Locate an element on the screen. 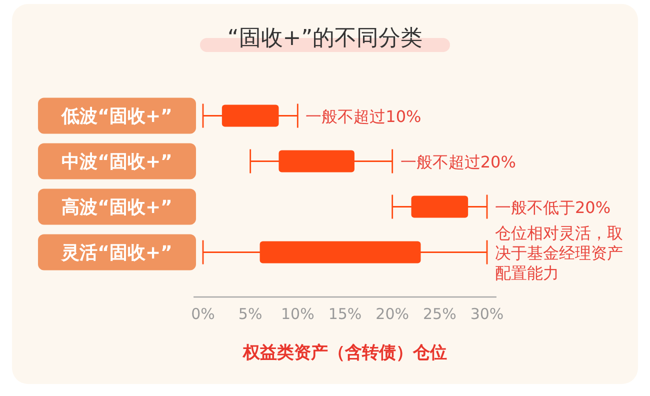 This screenshot has width=650, height=396. y-tick-label: 中波“固收+” is located at coordinates (117, 161).